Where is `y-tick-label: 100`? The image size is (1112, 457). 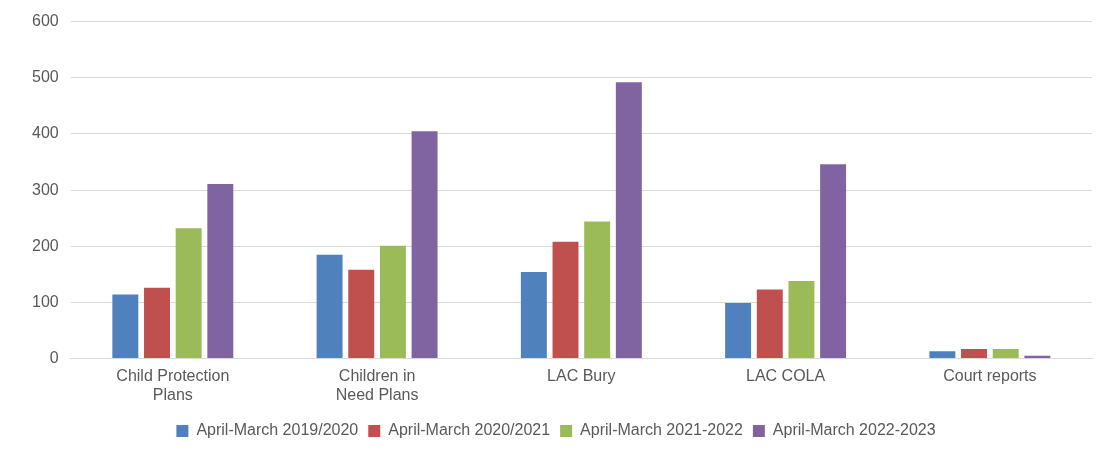
y-tick-label: 100 is located at coordinates (45, 301).